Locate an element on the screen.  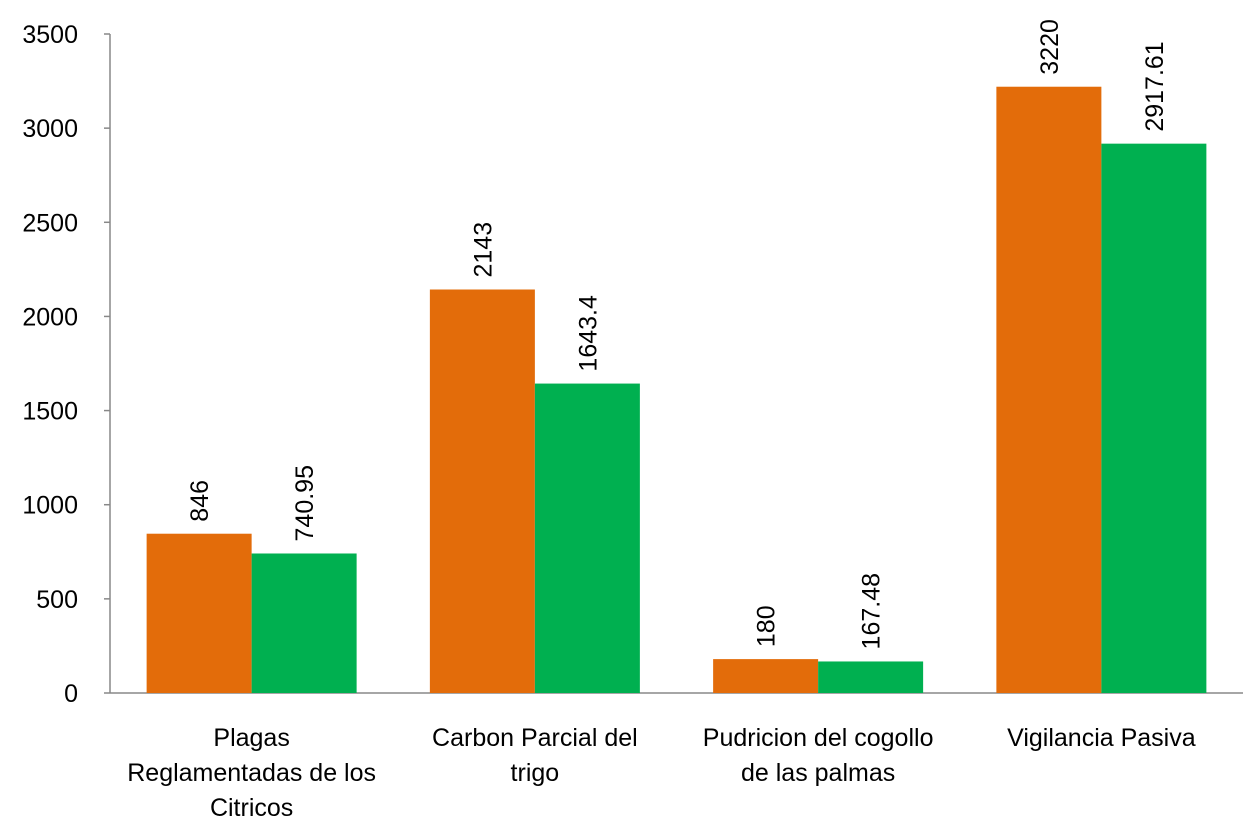
category-label-line: Plagas is located at coordinates (251, 738).